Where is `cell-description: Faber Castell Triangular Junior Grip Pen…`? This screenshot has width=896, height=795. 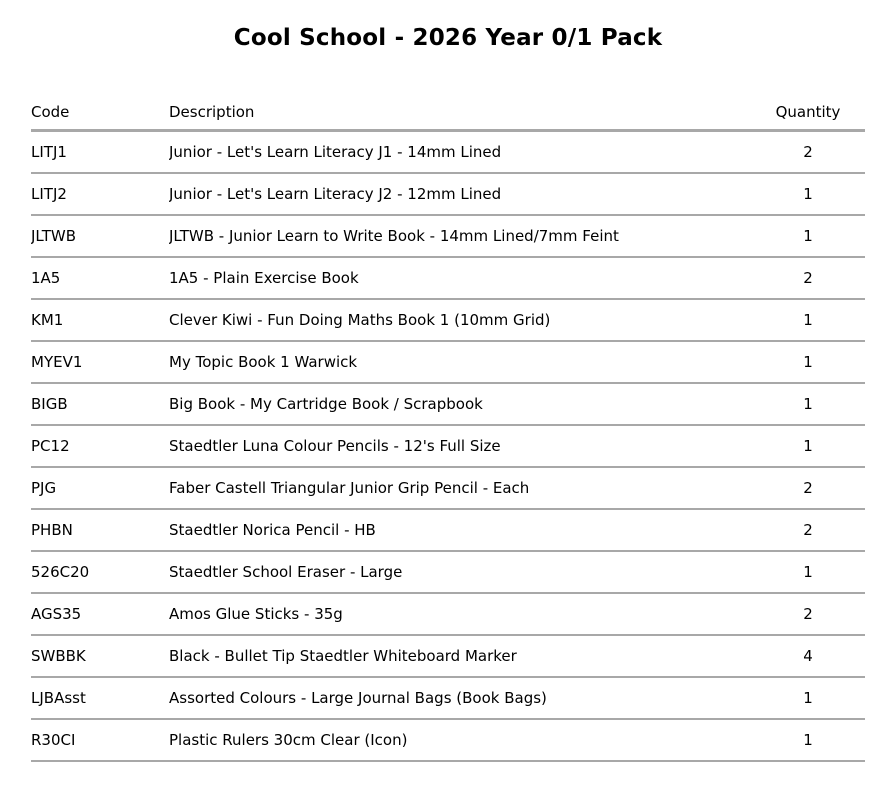
cell-description: Faber Castell Triangular Junior Grip Pen… is located at coordinates (460, 488).